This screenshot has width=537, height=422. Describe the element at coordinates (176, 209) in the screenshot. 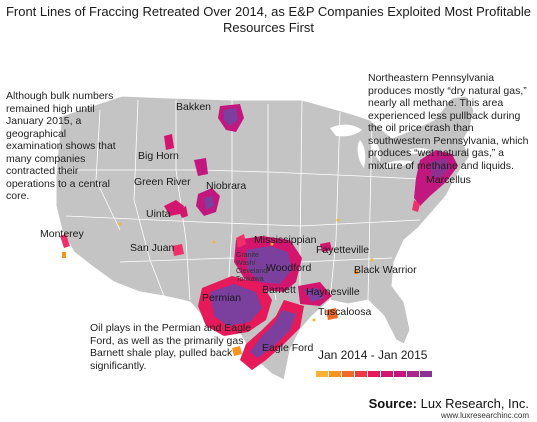

I see `play-uinta` at that location.